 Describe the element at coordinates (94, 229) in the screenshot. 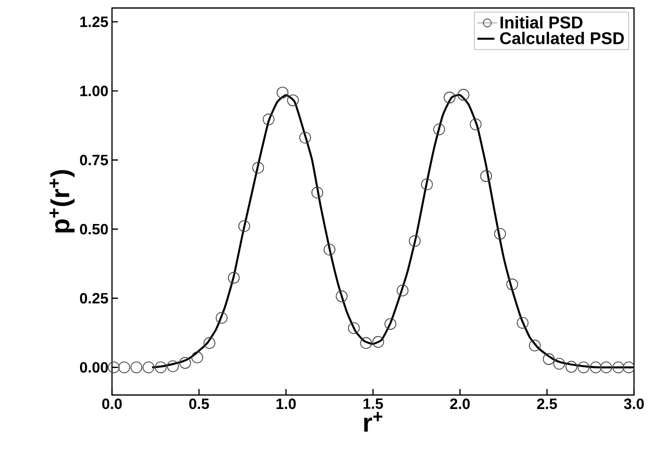

I see `y-tick-label: 0.50` at that location.